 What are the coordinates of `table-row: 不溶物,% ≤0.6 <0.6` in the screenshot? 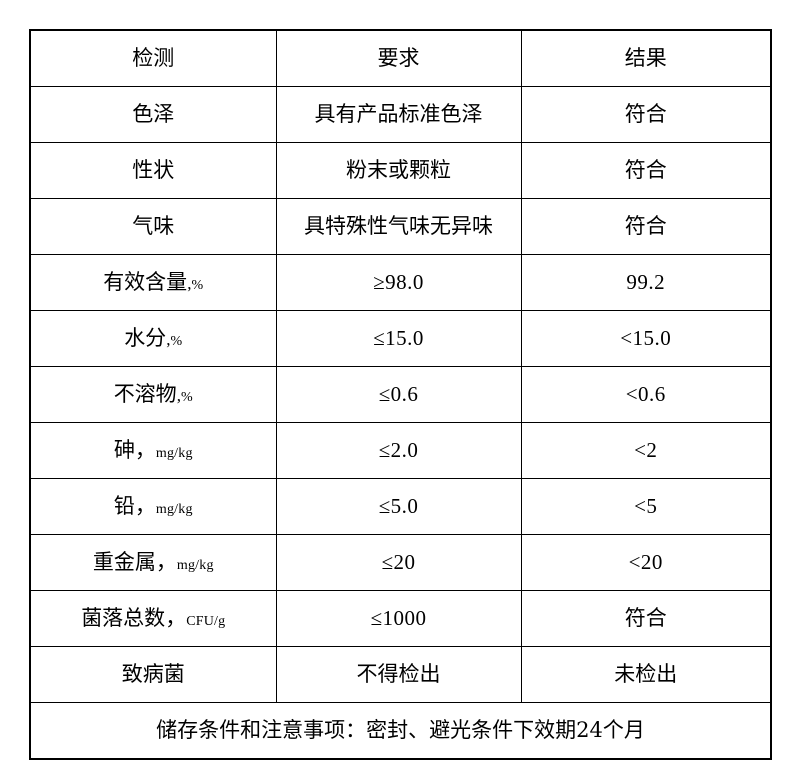 It's located at (400, 394).